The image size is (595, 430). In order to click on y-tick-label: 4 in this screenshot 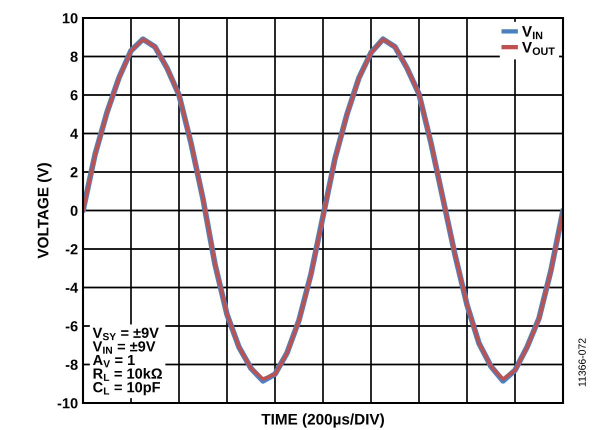, I will do `click(74, 133)`.